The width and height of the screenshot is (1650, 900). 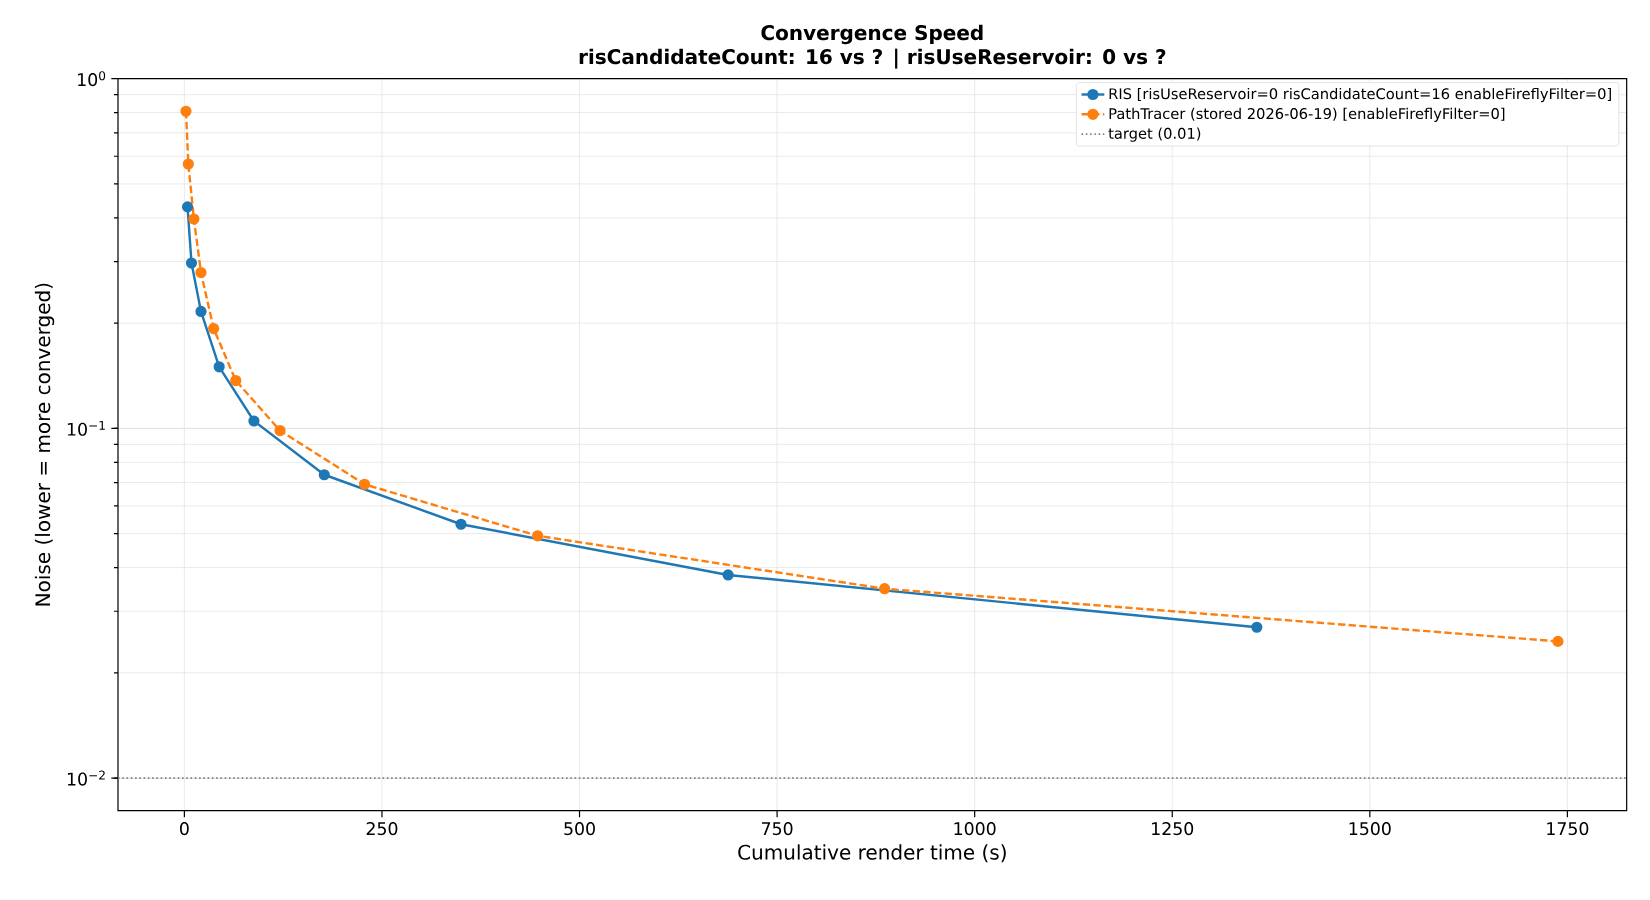 What do you see at coordinates (777, 829) in the screenshot?
I see `x-tick-label: 750` at bounding box center [777, 829].